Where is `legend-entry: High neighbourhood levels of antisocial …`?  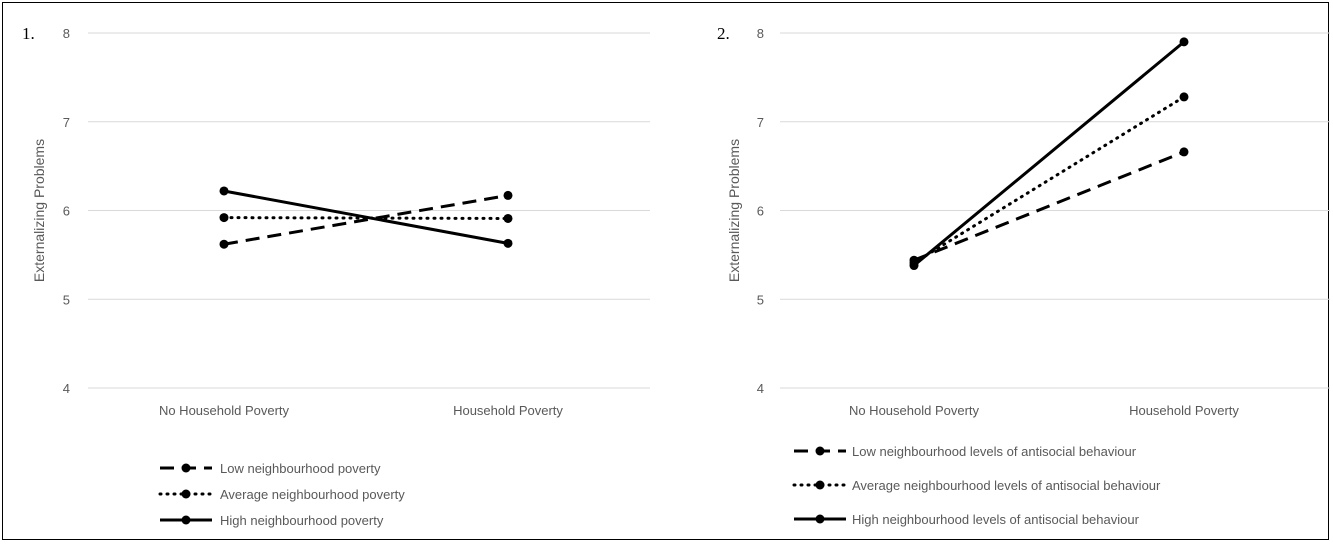 legend-entry: High neighbourhood levels of antisocial … is located at coordinates (996, 519).